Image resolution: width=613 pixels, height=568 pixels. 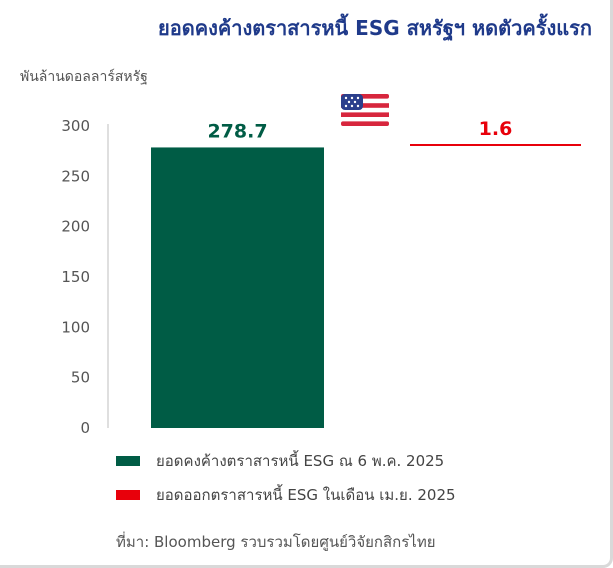 What do you see at coordinates (237, 131) in the screenshot?
I see `data-label-outstanding: 278.7` at bounding box center [237, 131].